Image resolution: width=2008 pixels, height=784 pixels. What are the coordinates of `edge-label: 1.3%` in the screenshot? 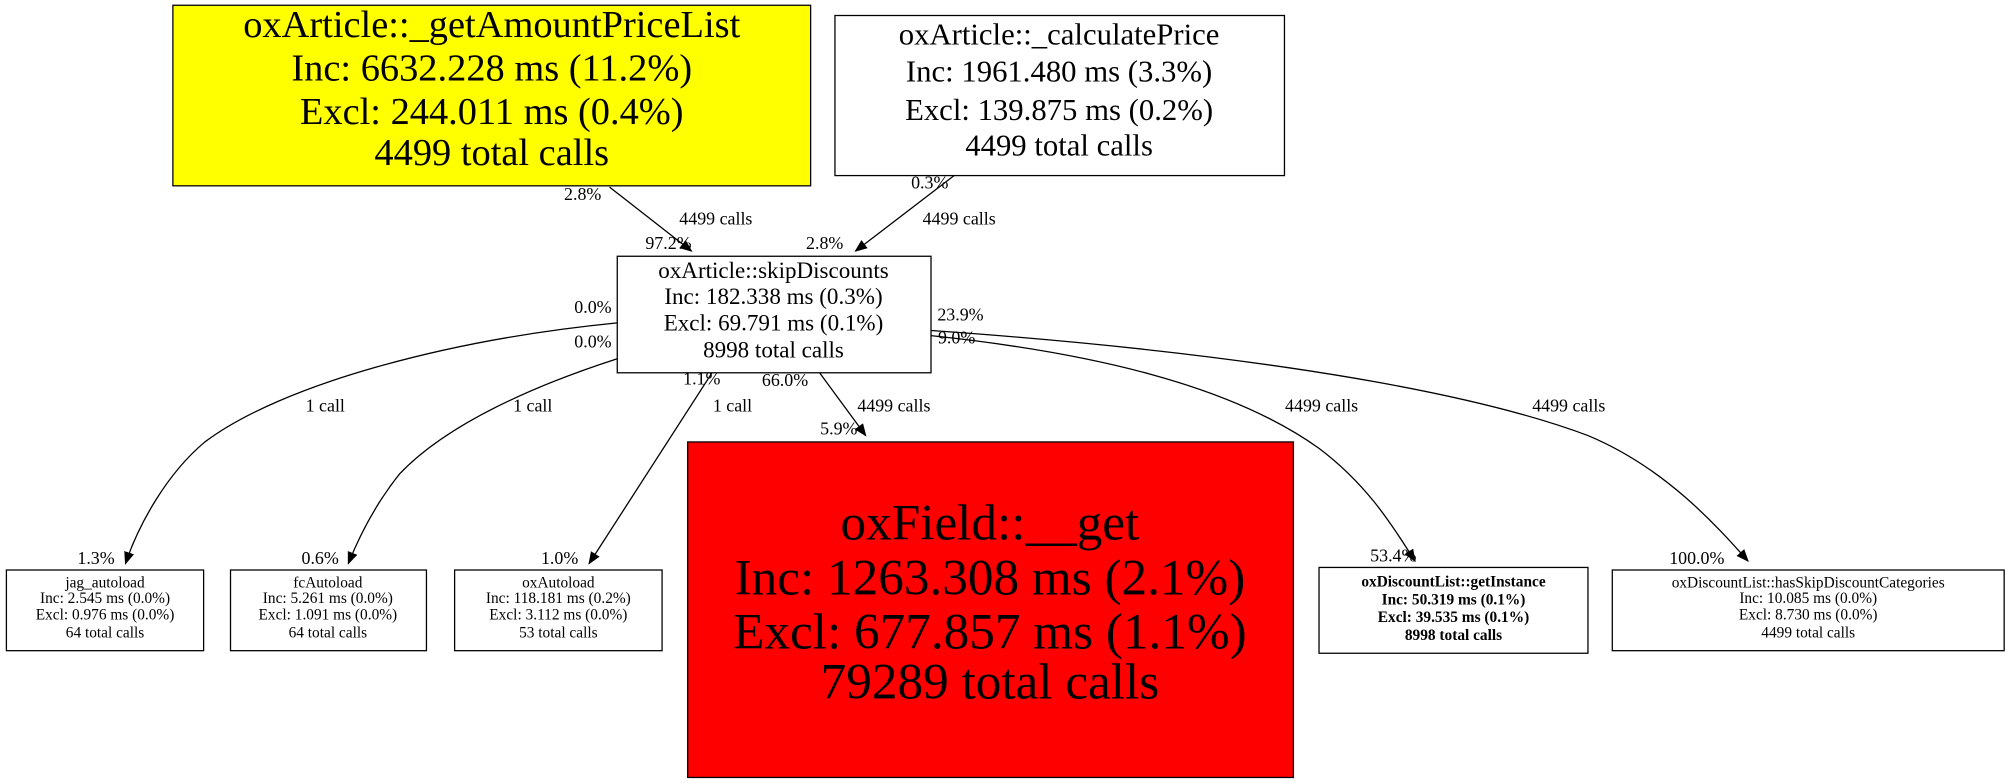 It's located at (95, 558).